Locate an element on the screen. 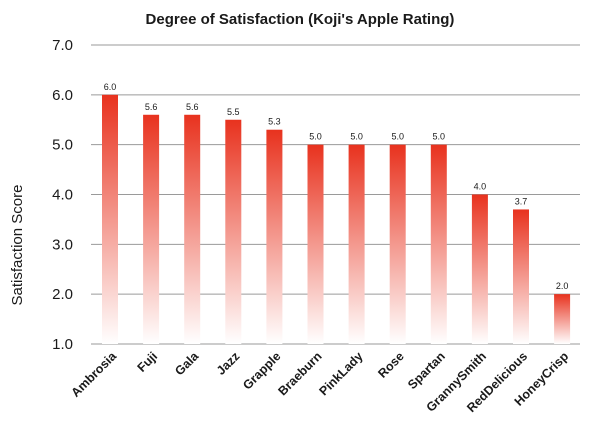  x-tick-label: Ambrosia is located at coordinates (93, 373).